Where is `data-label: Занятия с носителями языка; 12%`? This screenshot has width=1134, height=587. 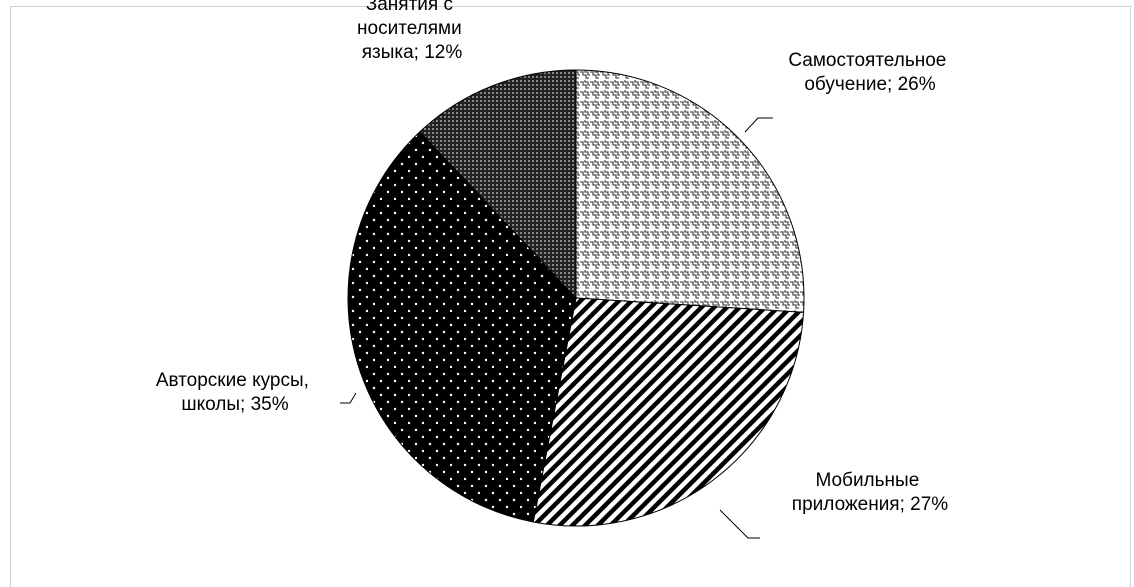 data-label: Занятия с носителями языка; 12% is located at coordinates (412, 31).